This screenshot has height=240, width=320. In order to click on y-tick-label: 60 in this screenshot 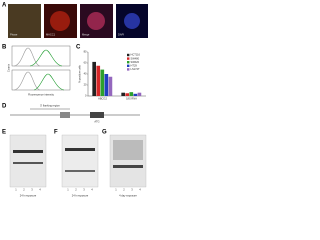, I will do `click(85, 63)`.